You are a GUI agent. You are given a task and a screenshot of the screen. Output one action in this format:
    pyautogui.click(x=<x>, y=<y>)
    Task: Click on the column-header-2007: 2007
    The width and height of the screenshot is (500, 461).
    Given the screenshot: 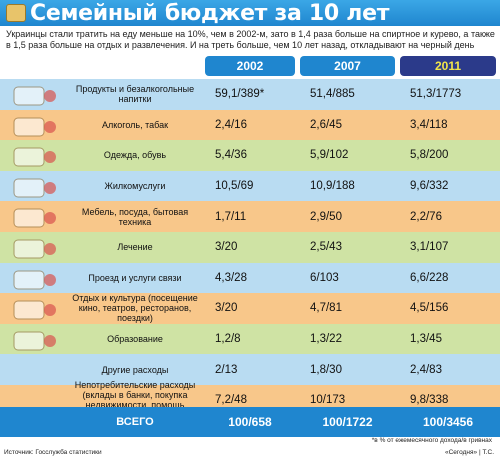 What is the action you would take?
    pyautogui.click(x=347, y=66)
    